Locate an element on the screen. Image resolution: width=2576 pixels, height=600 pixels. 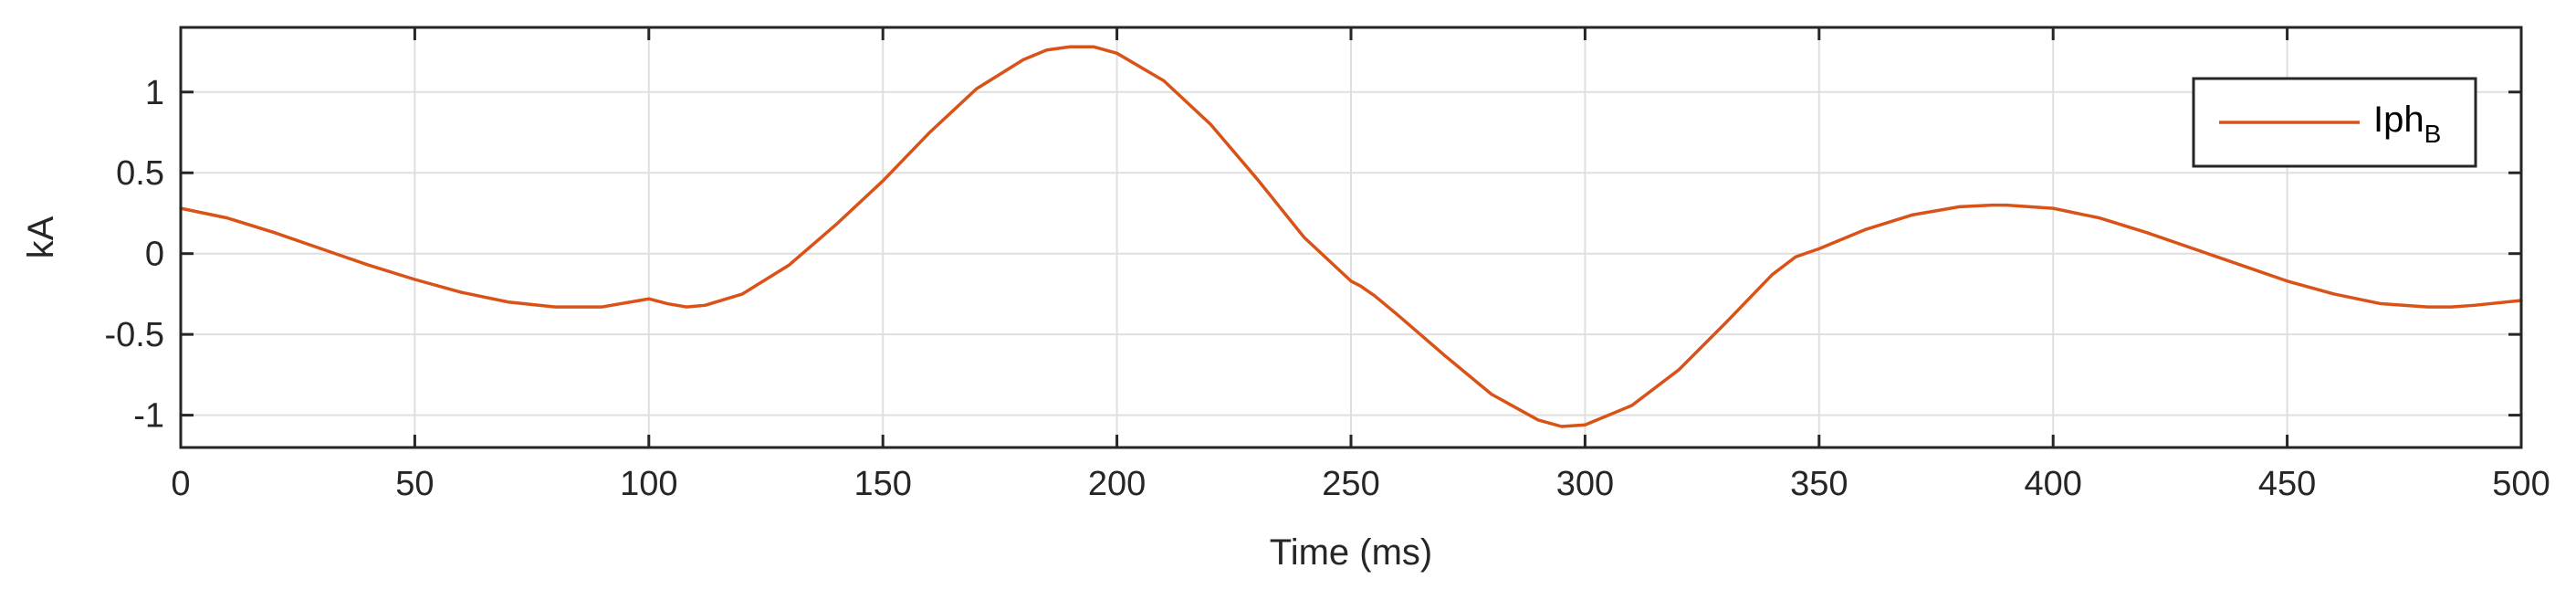
y-tick-label: 0 is located at coordinates (155, 255).